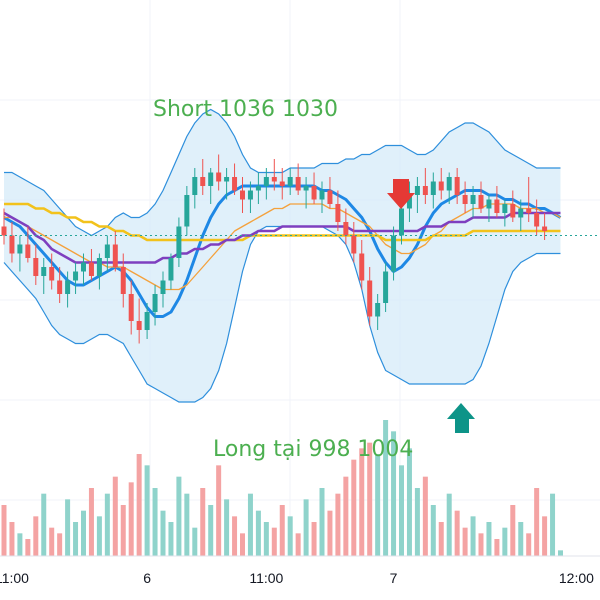 This screenshot has height=600, width=600. Describe the element at coordinates (576, 578) in the screenshot. I see `x-tick-label: 12:00` at that location.